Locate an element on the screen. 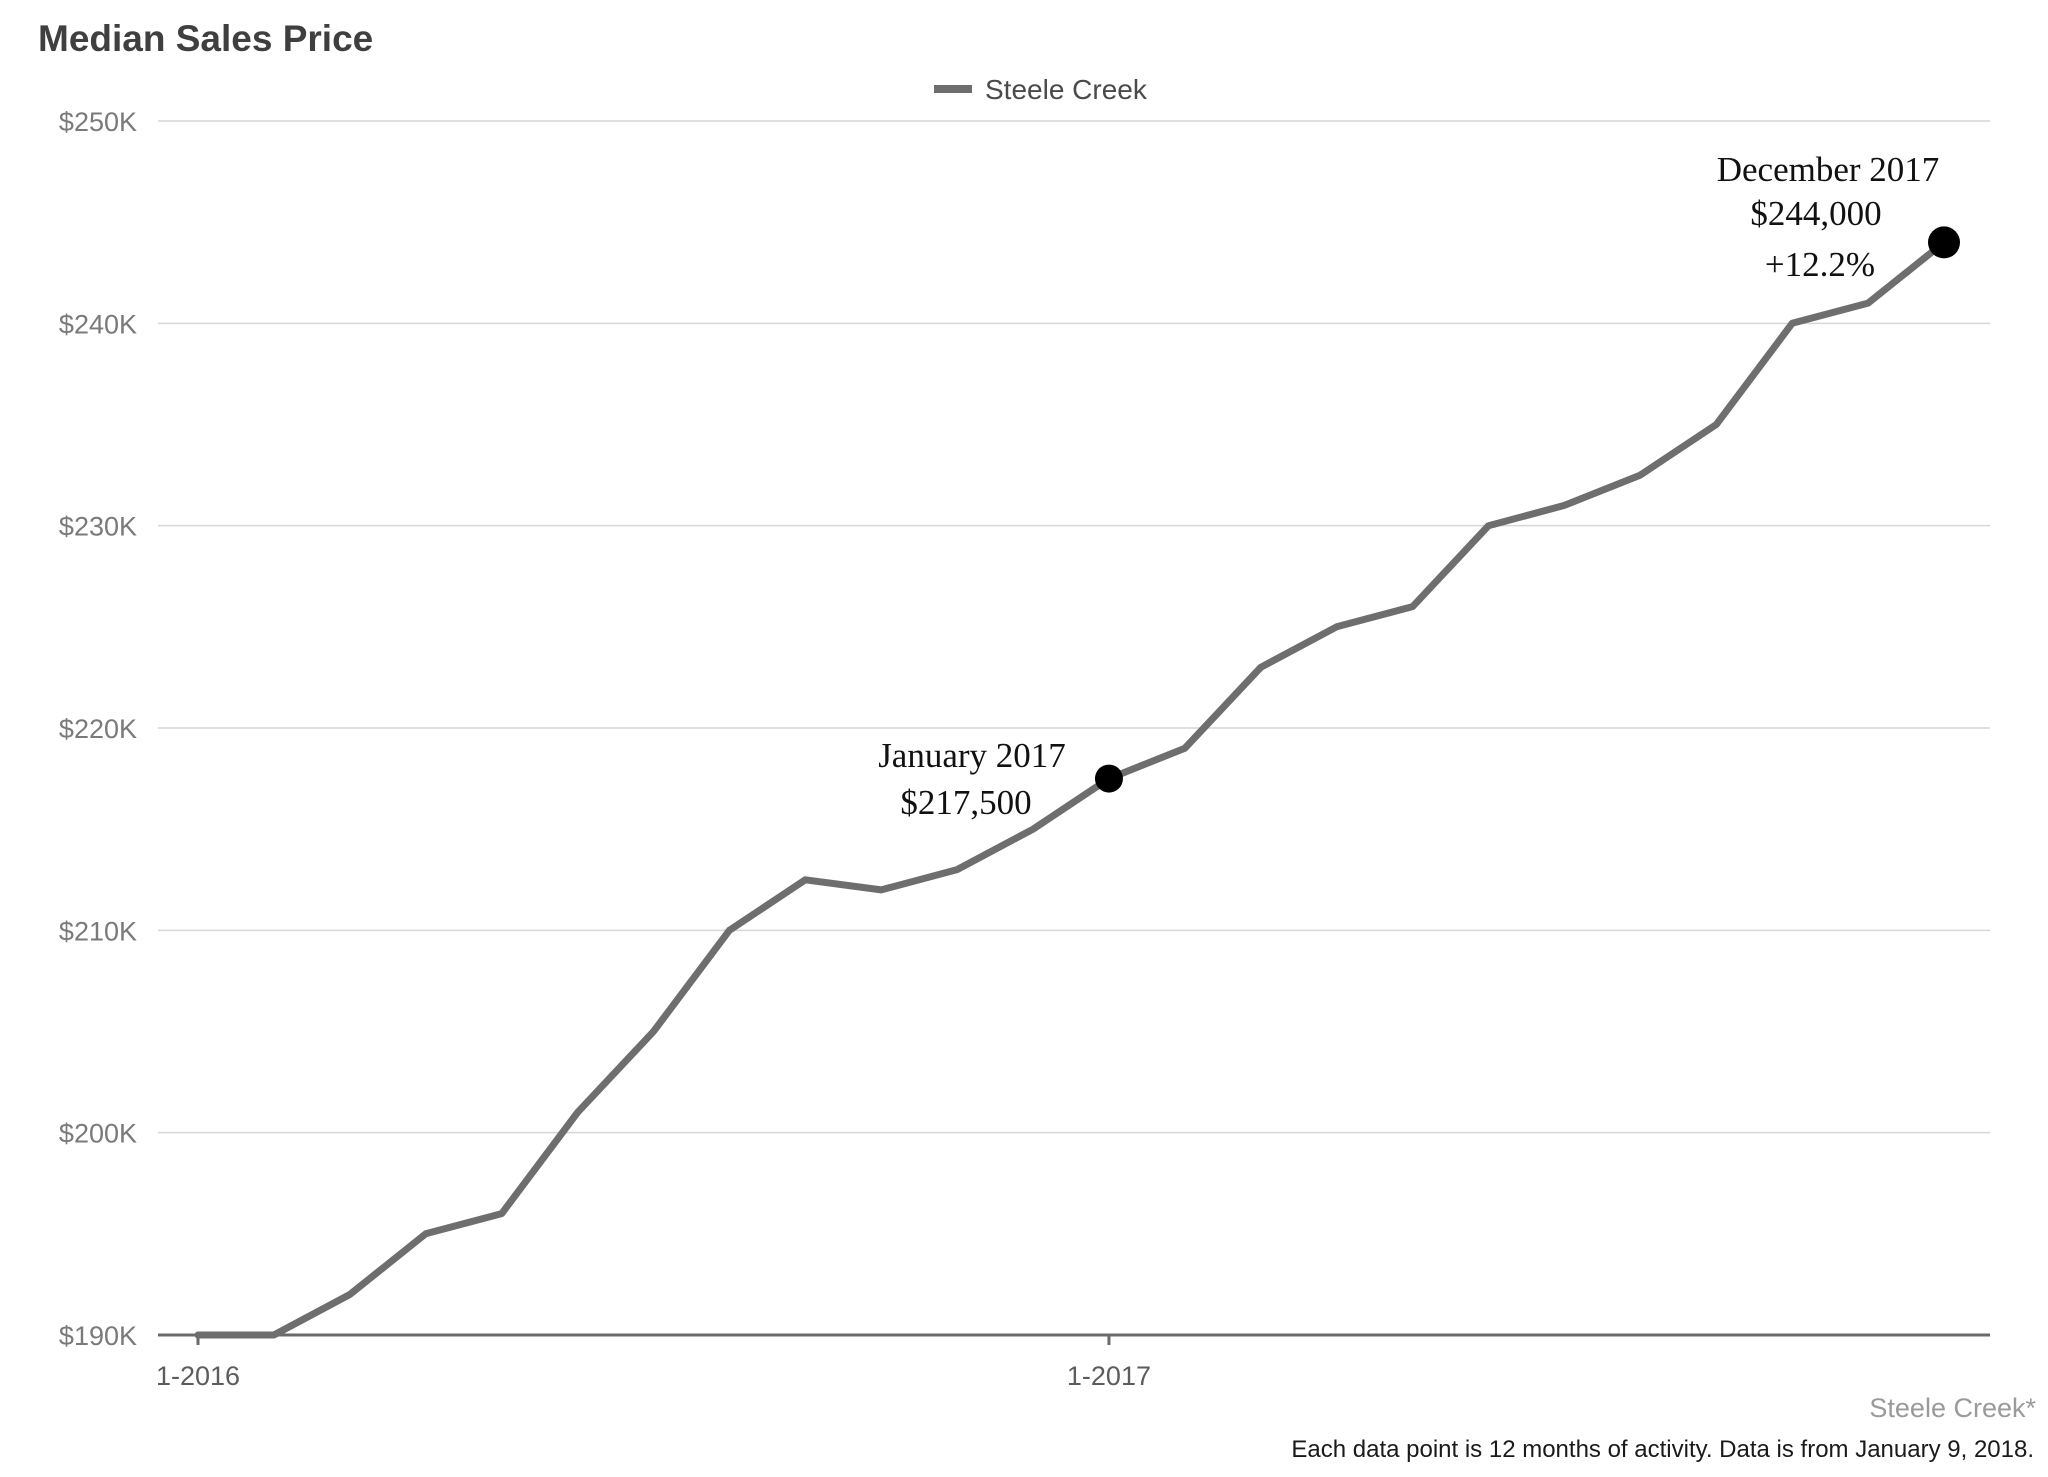 This screenshot has width=2048, height=1477. y-tick-label: $250K is located at coordinates (98, 122).